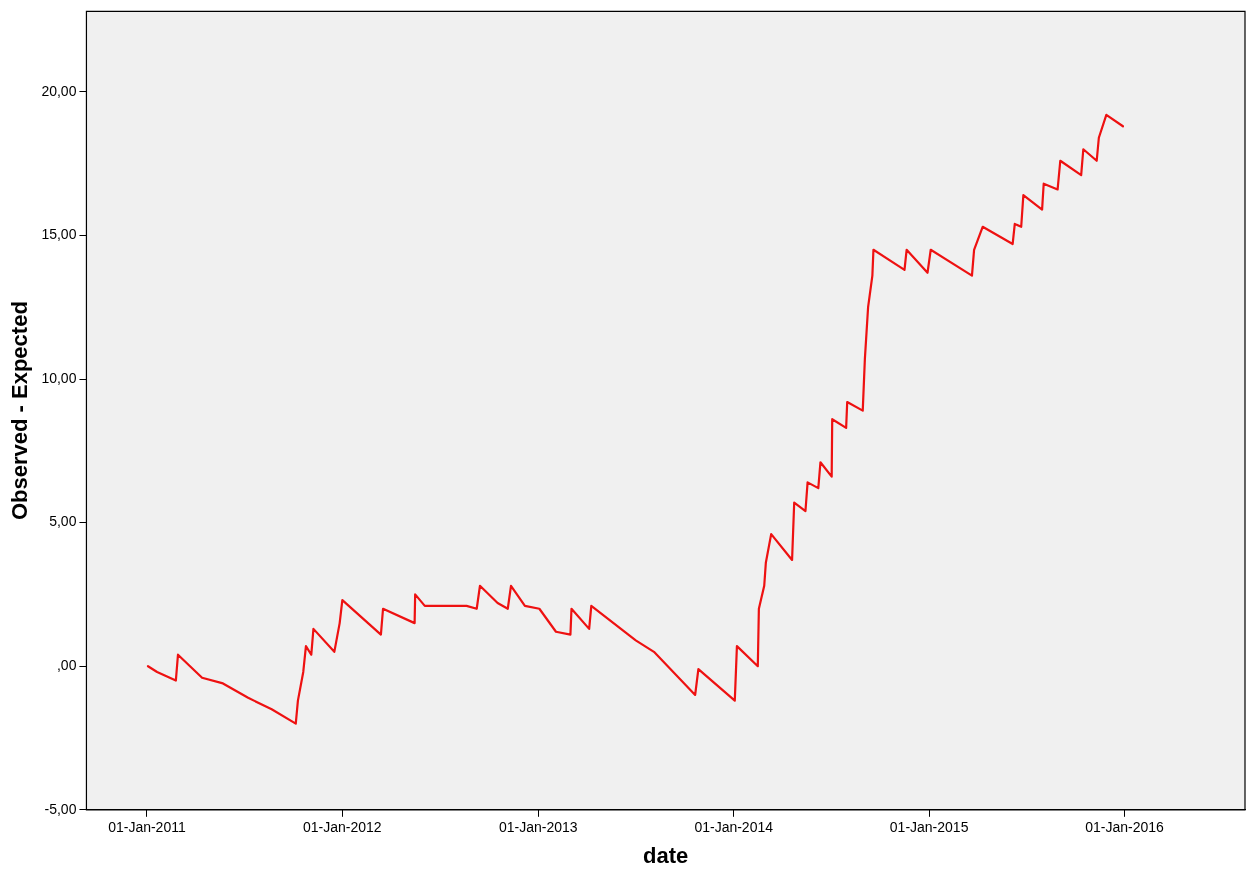 This screenshot has width=1247, height=878. What do you see at coordinates (20, 411) in the screenshot?
I see `y-axis-title: Observed - Expected` at bounding box center [20, 411].